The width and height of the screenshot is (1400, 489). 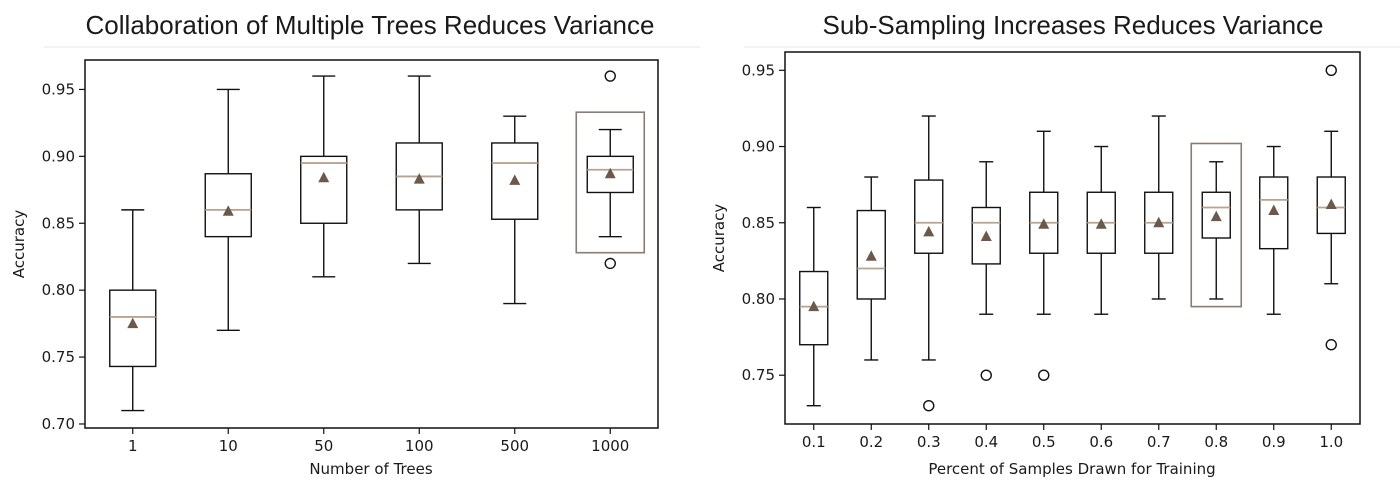 I want to click on x-tick-label: 10, so click(x=228, y=446).